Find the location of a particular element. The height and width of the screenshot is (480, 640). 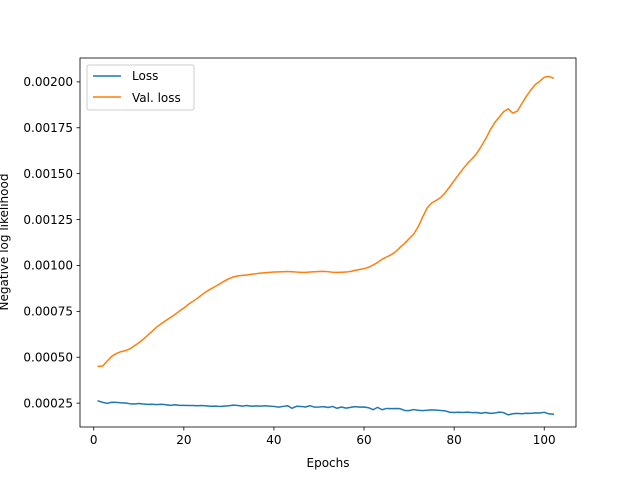

x-tick-label: 20 is located at coordinates (183, 440).